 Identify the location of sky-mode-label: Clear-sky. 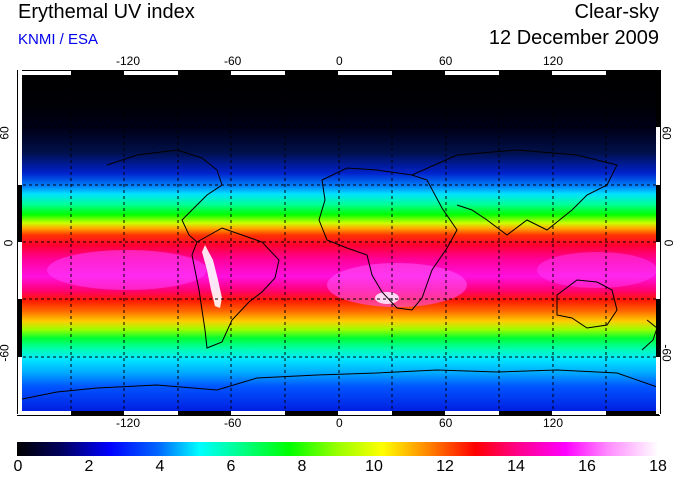
(616, 12).